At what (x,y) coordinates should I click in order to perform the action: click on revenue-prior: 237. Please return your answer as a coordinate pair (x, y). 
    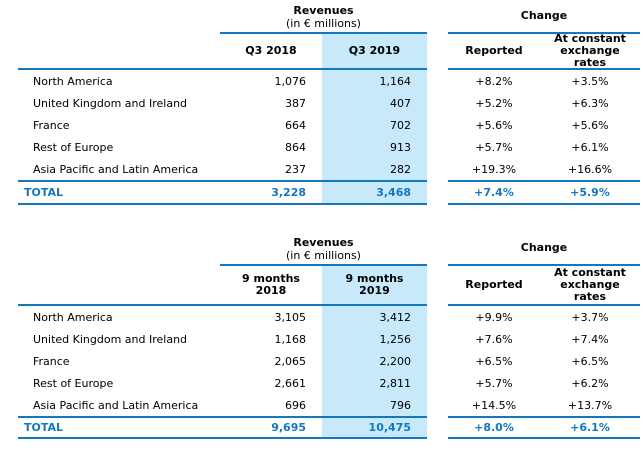
    Looking at the image, I should click on (295, 169).